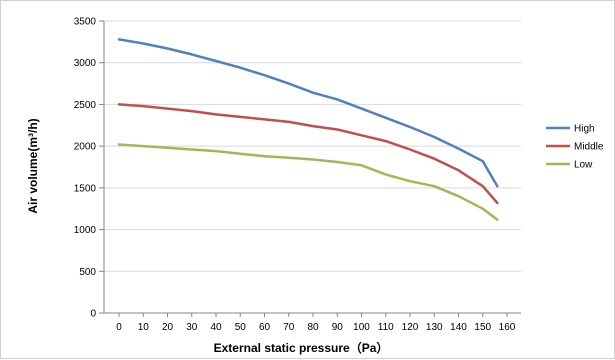 Image resolution: width=615 pixels, height=360 pixels. I want to click on x-axis-title: External static pressure（Pa）, so click(301, 347).